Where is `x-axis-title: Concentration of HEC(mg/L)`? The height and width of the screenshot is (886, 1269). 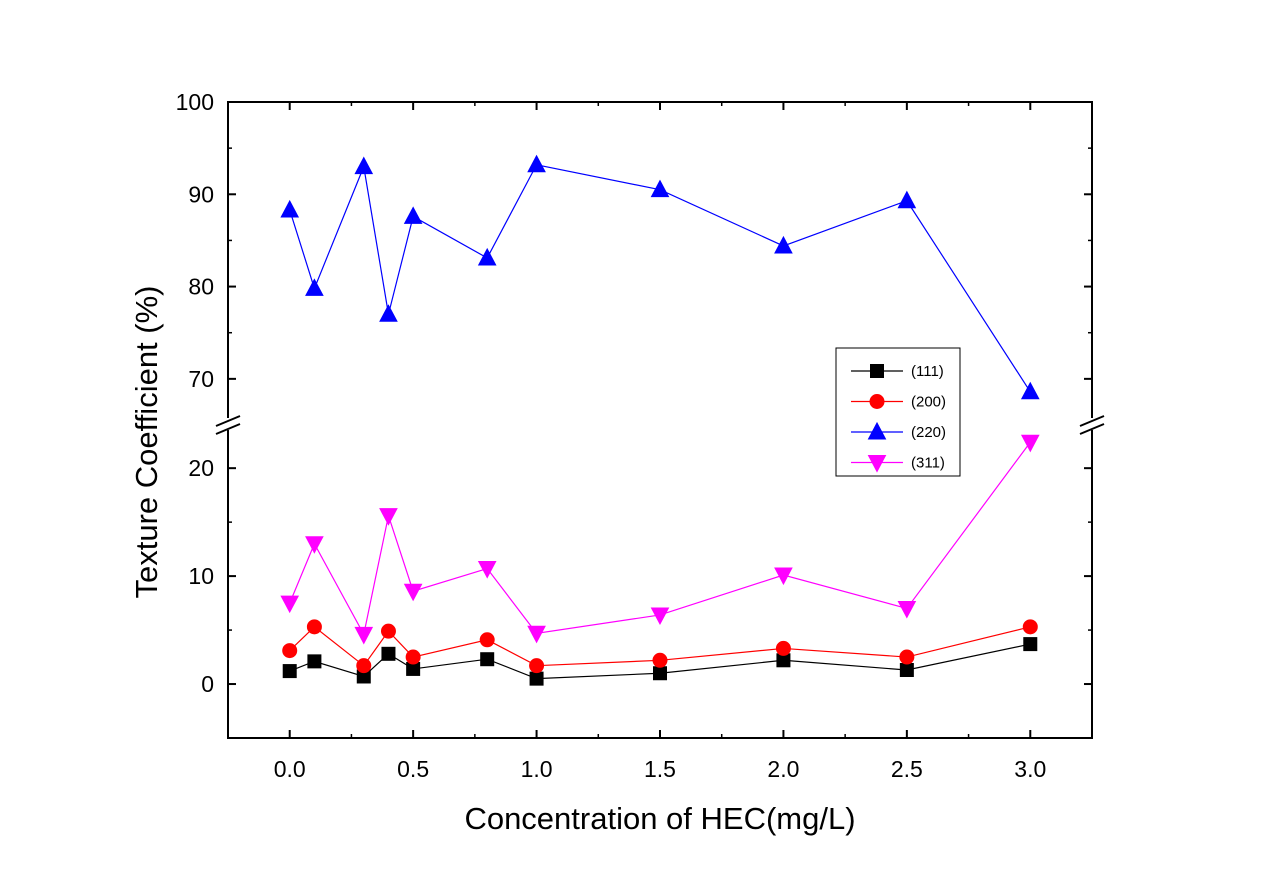
x-axis-title: Concentration of HEC(mg/L) is located at coordinates (659, 818).